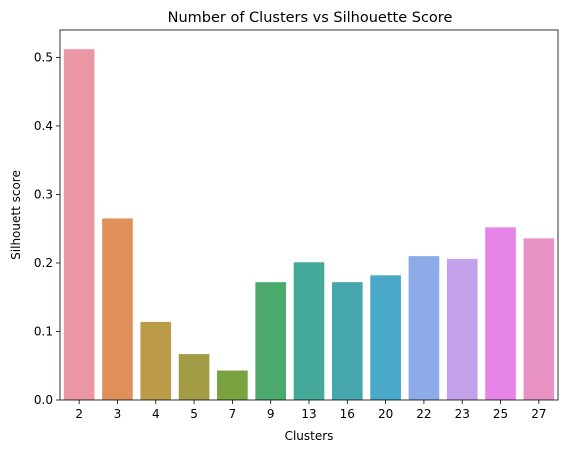 This screenshot has height=458, width=567. I want to click on x-tick-label: 13, so click(308, 414).